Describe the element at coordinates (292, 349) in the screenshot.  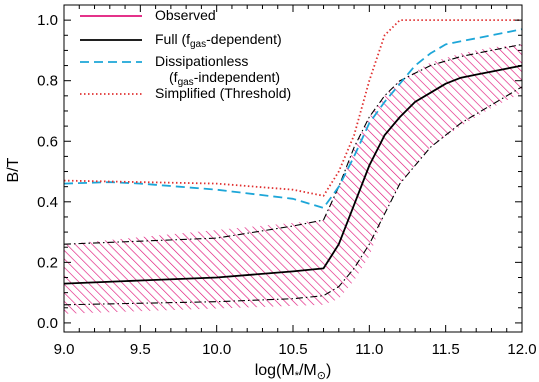
I see `x-tick-label: 10.5` at that location.